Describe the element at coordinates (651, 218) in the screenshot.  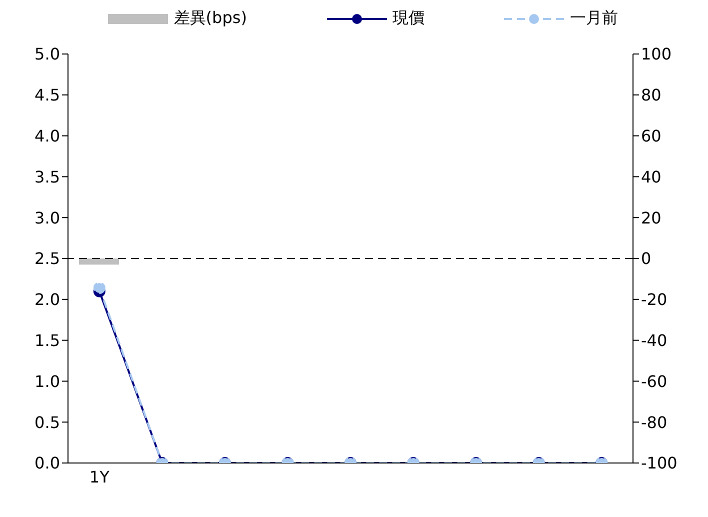
I see `y2-tick-label: 20` at that location.